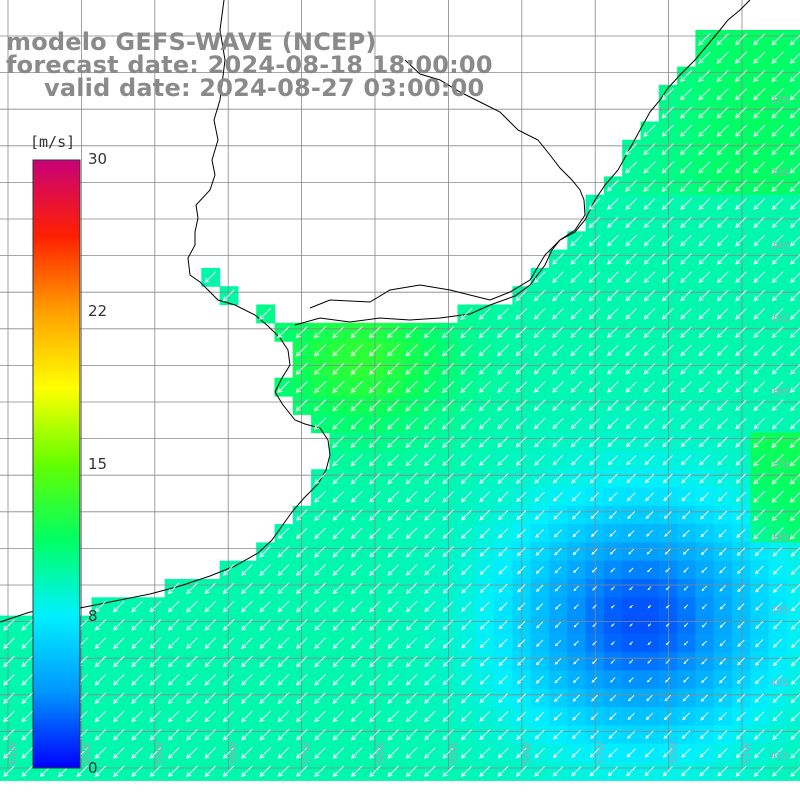 The height and width of the screenshot is (800, 800). Describe the element at coordinates (87, 753) in the screenshot. I see `lon-label: 60W` at that location.